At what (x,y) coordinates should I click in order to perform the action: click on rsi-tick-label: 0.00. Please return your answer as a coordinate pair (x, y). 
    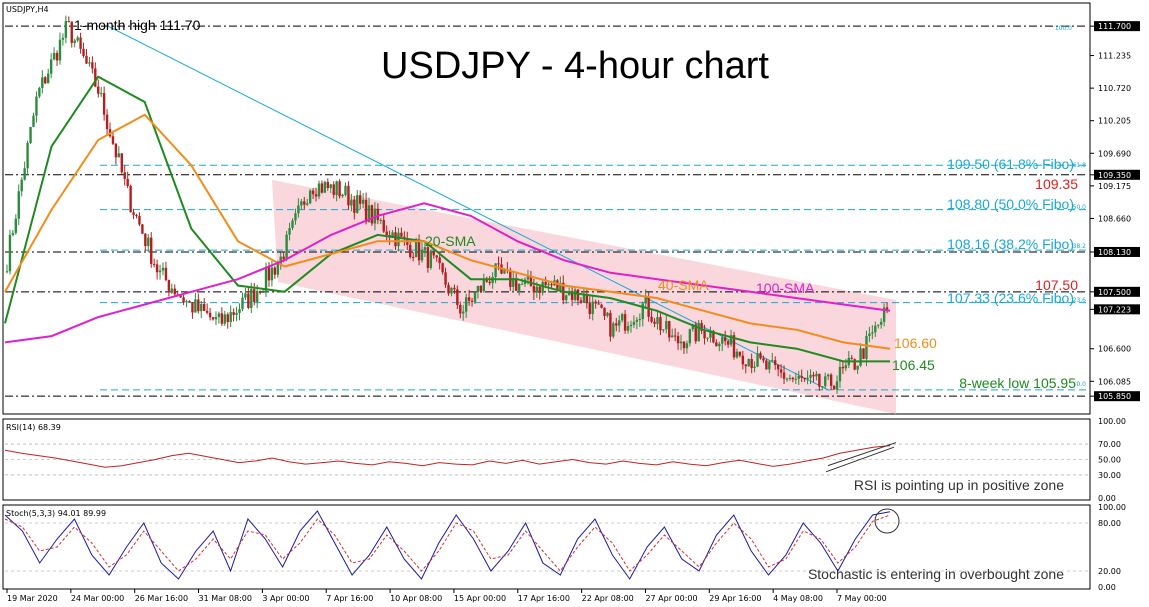
    Looking at the image, I should click on (1107, 498).